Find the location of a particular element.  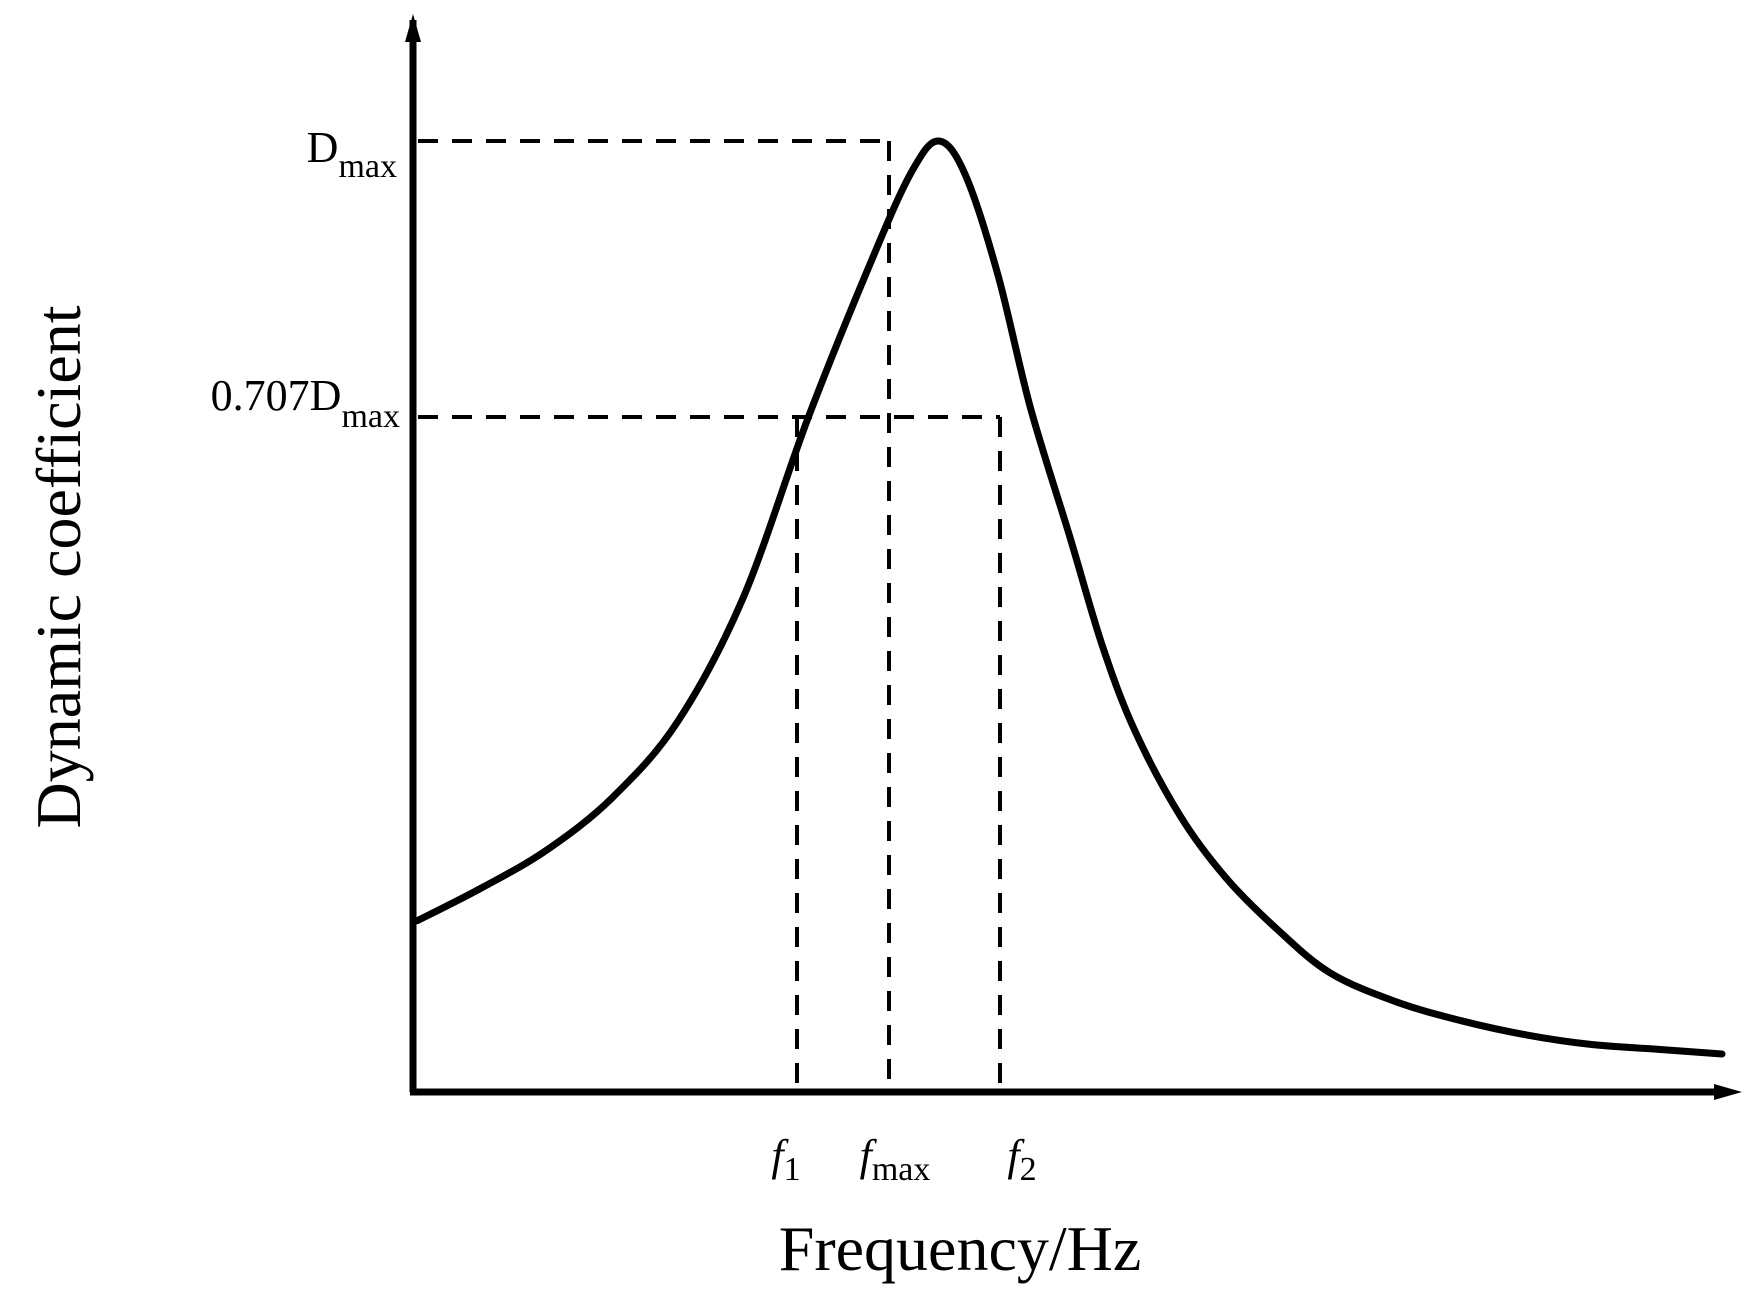

x-axis-arrow is located at coordinates (1728, 1092).